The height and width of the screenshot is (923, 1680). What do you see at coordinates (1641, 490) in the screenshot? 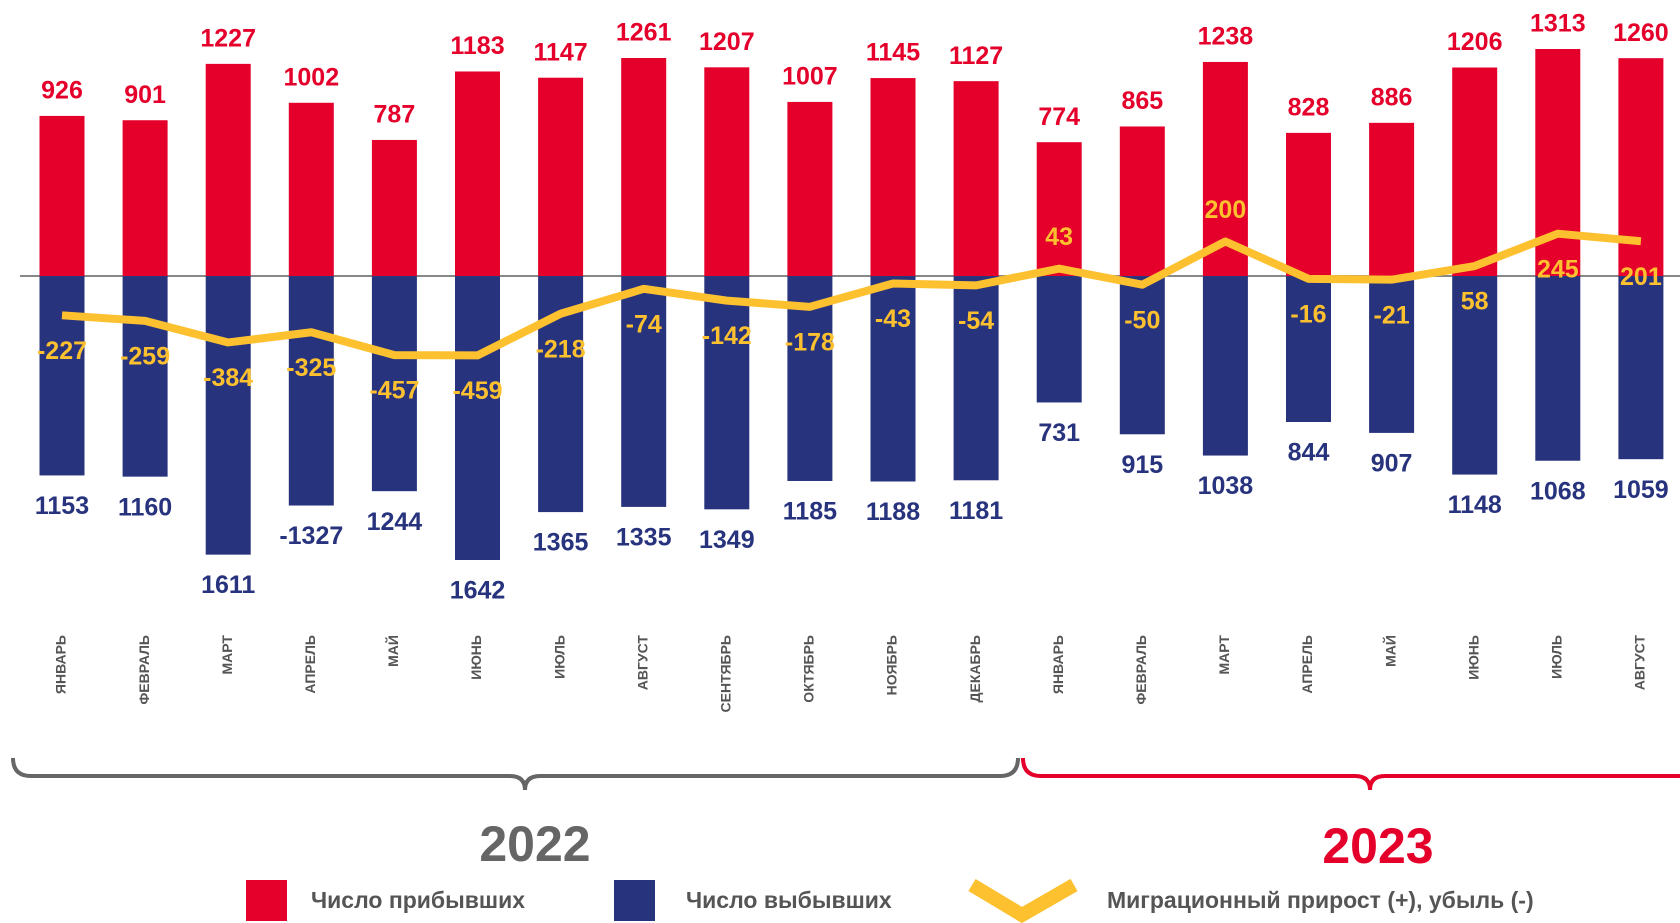
I see `value-label: 1059` at bounding box center [1641, 490].